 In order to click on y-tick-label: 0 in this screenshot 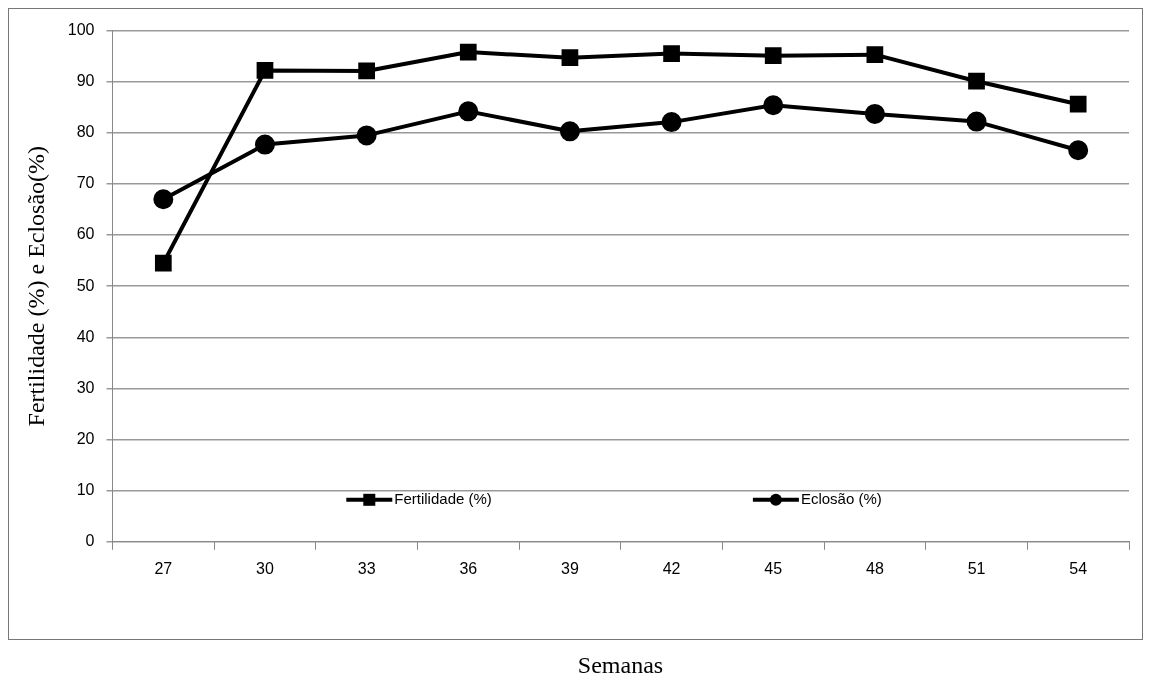, I will do `click(90, 541)`.